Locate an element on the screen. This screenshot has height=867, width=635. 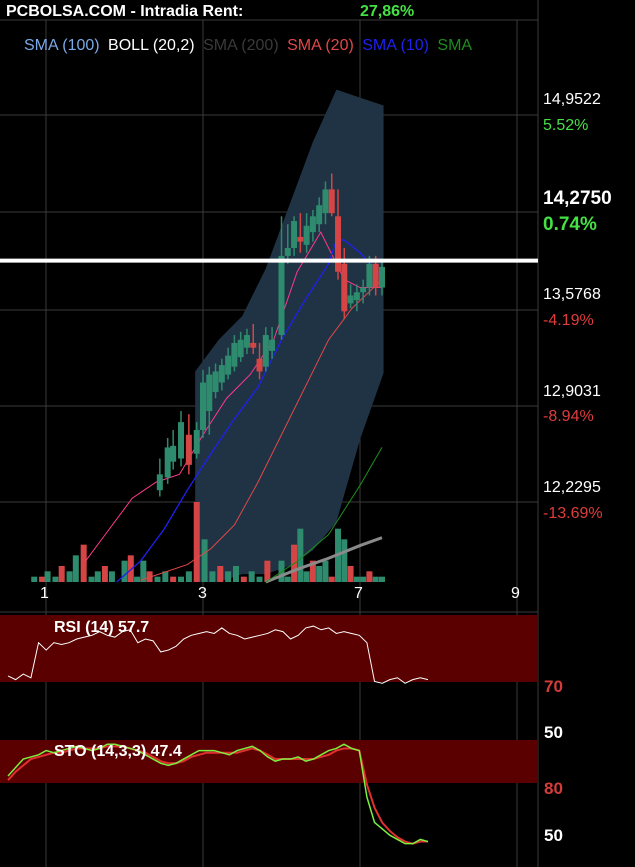
header-title: PCBOLSA.COM - Intradia Rent: is located at coordinates (125, 11).